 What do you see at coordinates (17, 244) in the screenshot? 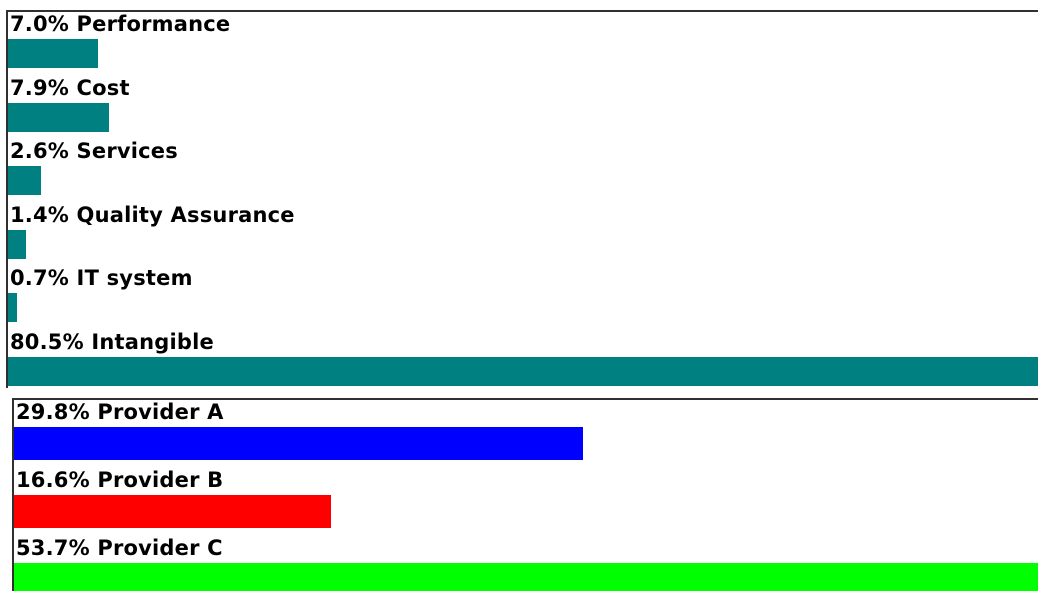
I see `bar-quality-assurance` at bounding box center [17, 244].